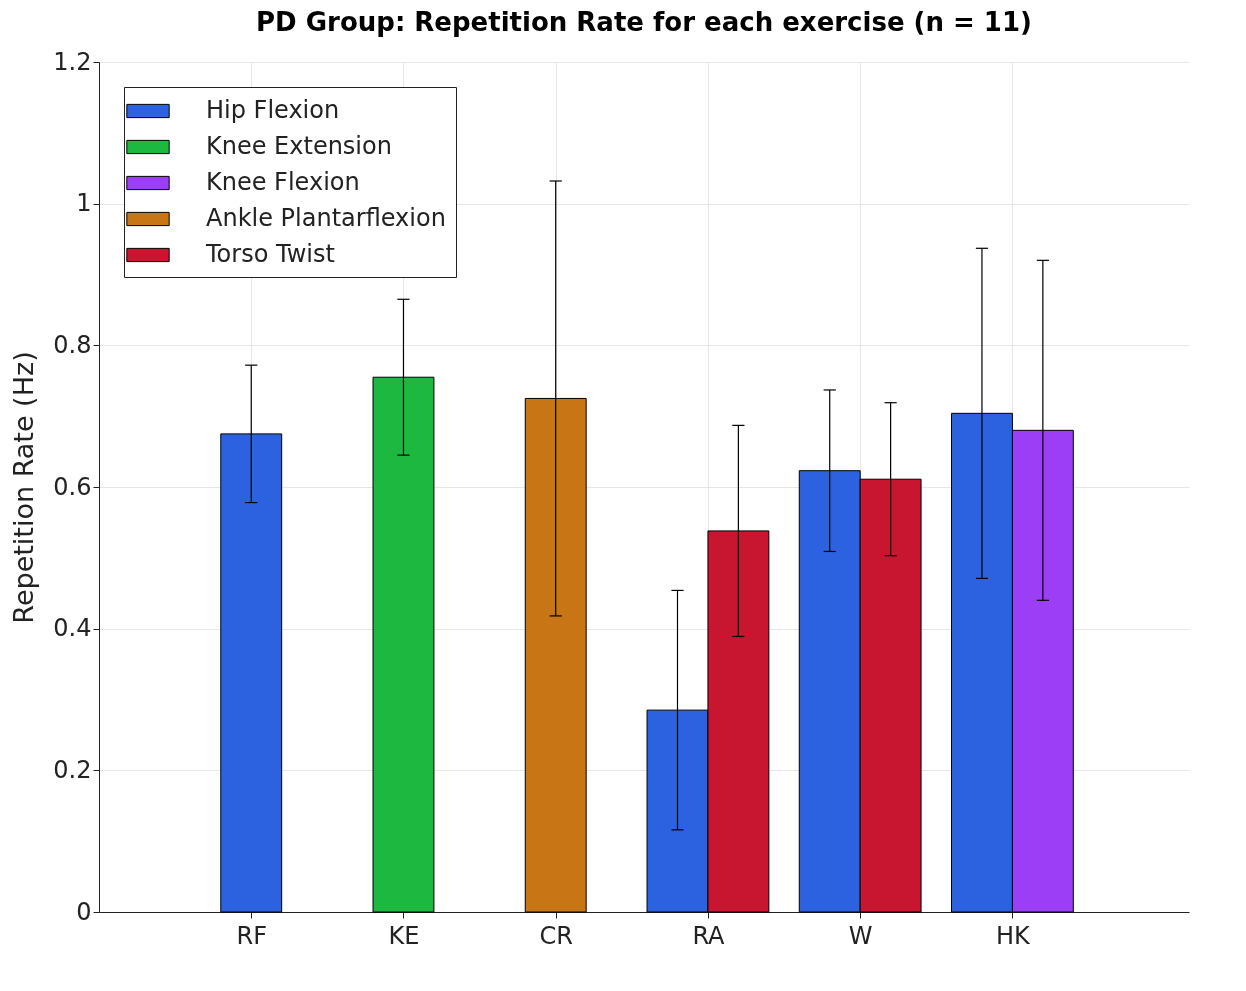  Describe the element at coordinates (84, 911) in the screenshot. I see `y-tick-label: 0` at that location.